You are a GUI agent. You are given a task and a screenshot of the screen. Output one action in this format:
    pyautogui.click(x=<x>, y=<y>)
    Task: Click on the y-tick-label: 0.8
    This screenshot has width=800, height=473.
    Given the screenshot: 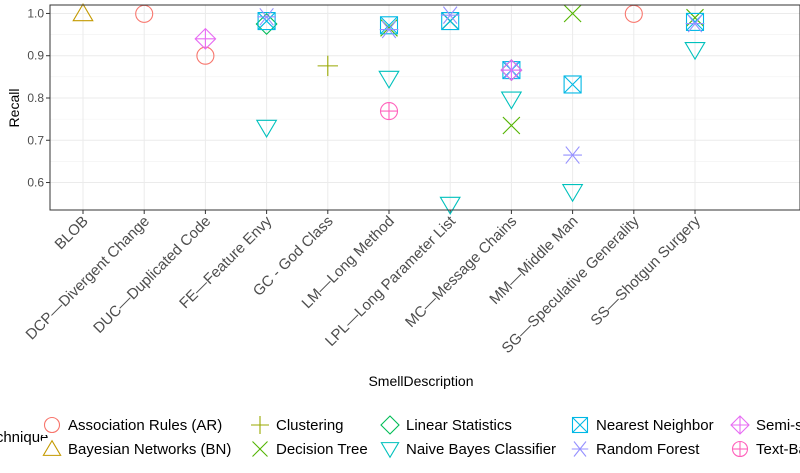 What is the action you would take?
    pyautogui.click(x=35, y=98)
    